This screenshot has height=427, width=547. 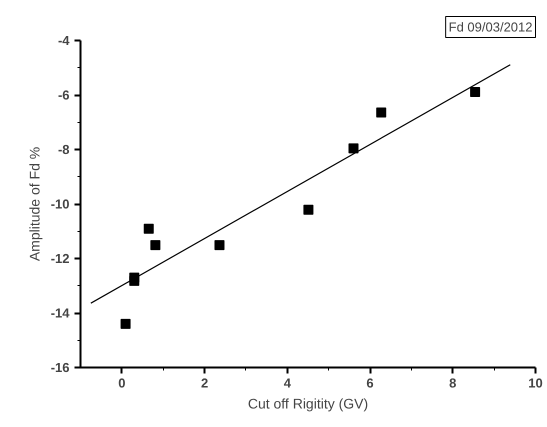 What do you see at coordinates (60, 204) in the screenshot?
I see `y-tick-label: -10` at bounding box center [60, 204].